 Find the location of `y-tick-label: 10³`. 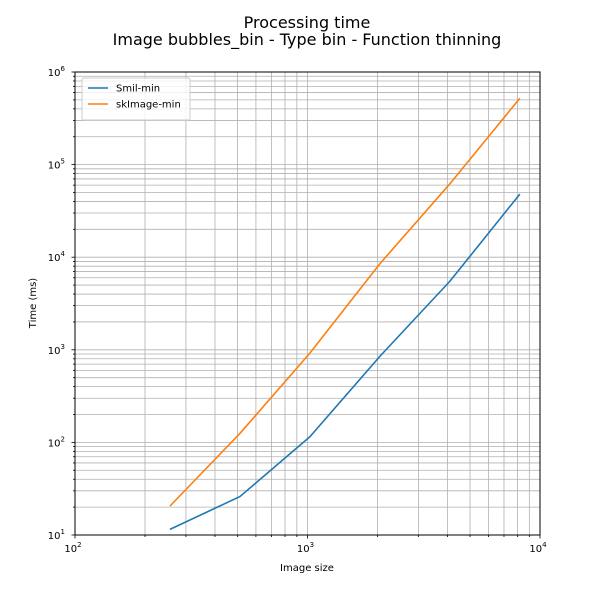

y-tick-label: 10³ is located at coordinates (56, 350).